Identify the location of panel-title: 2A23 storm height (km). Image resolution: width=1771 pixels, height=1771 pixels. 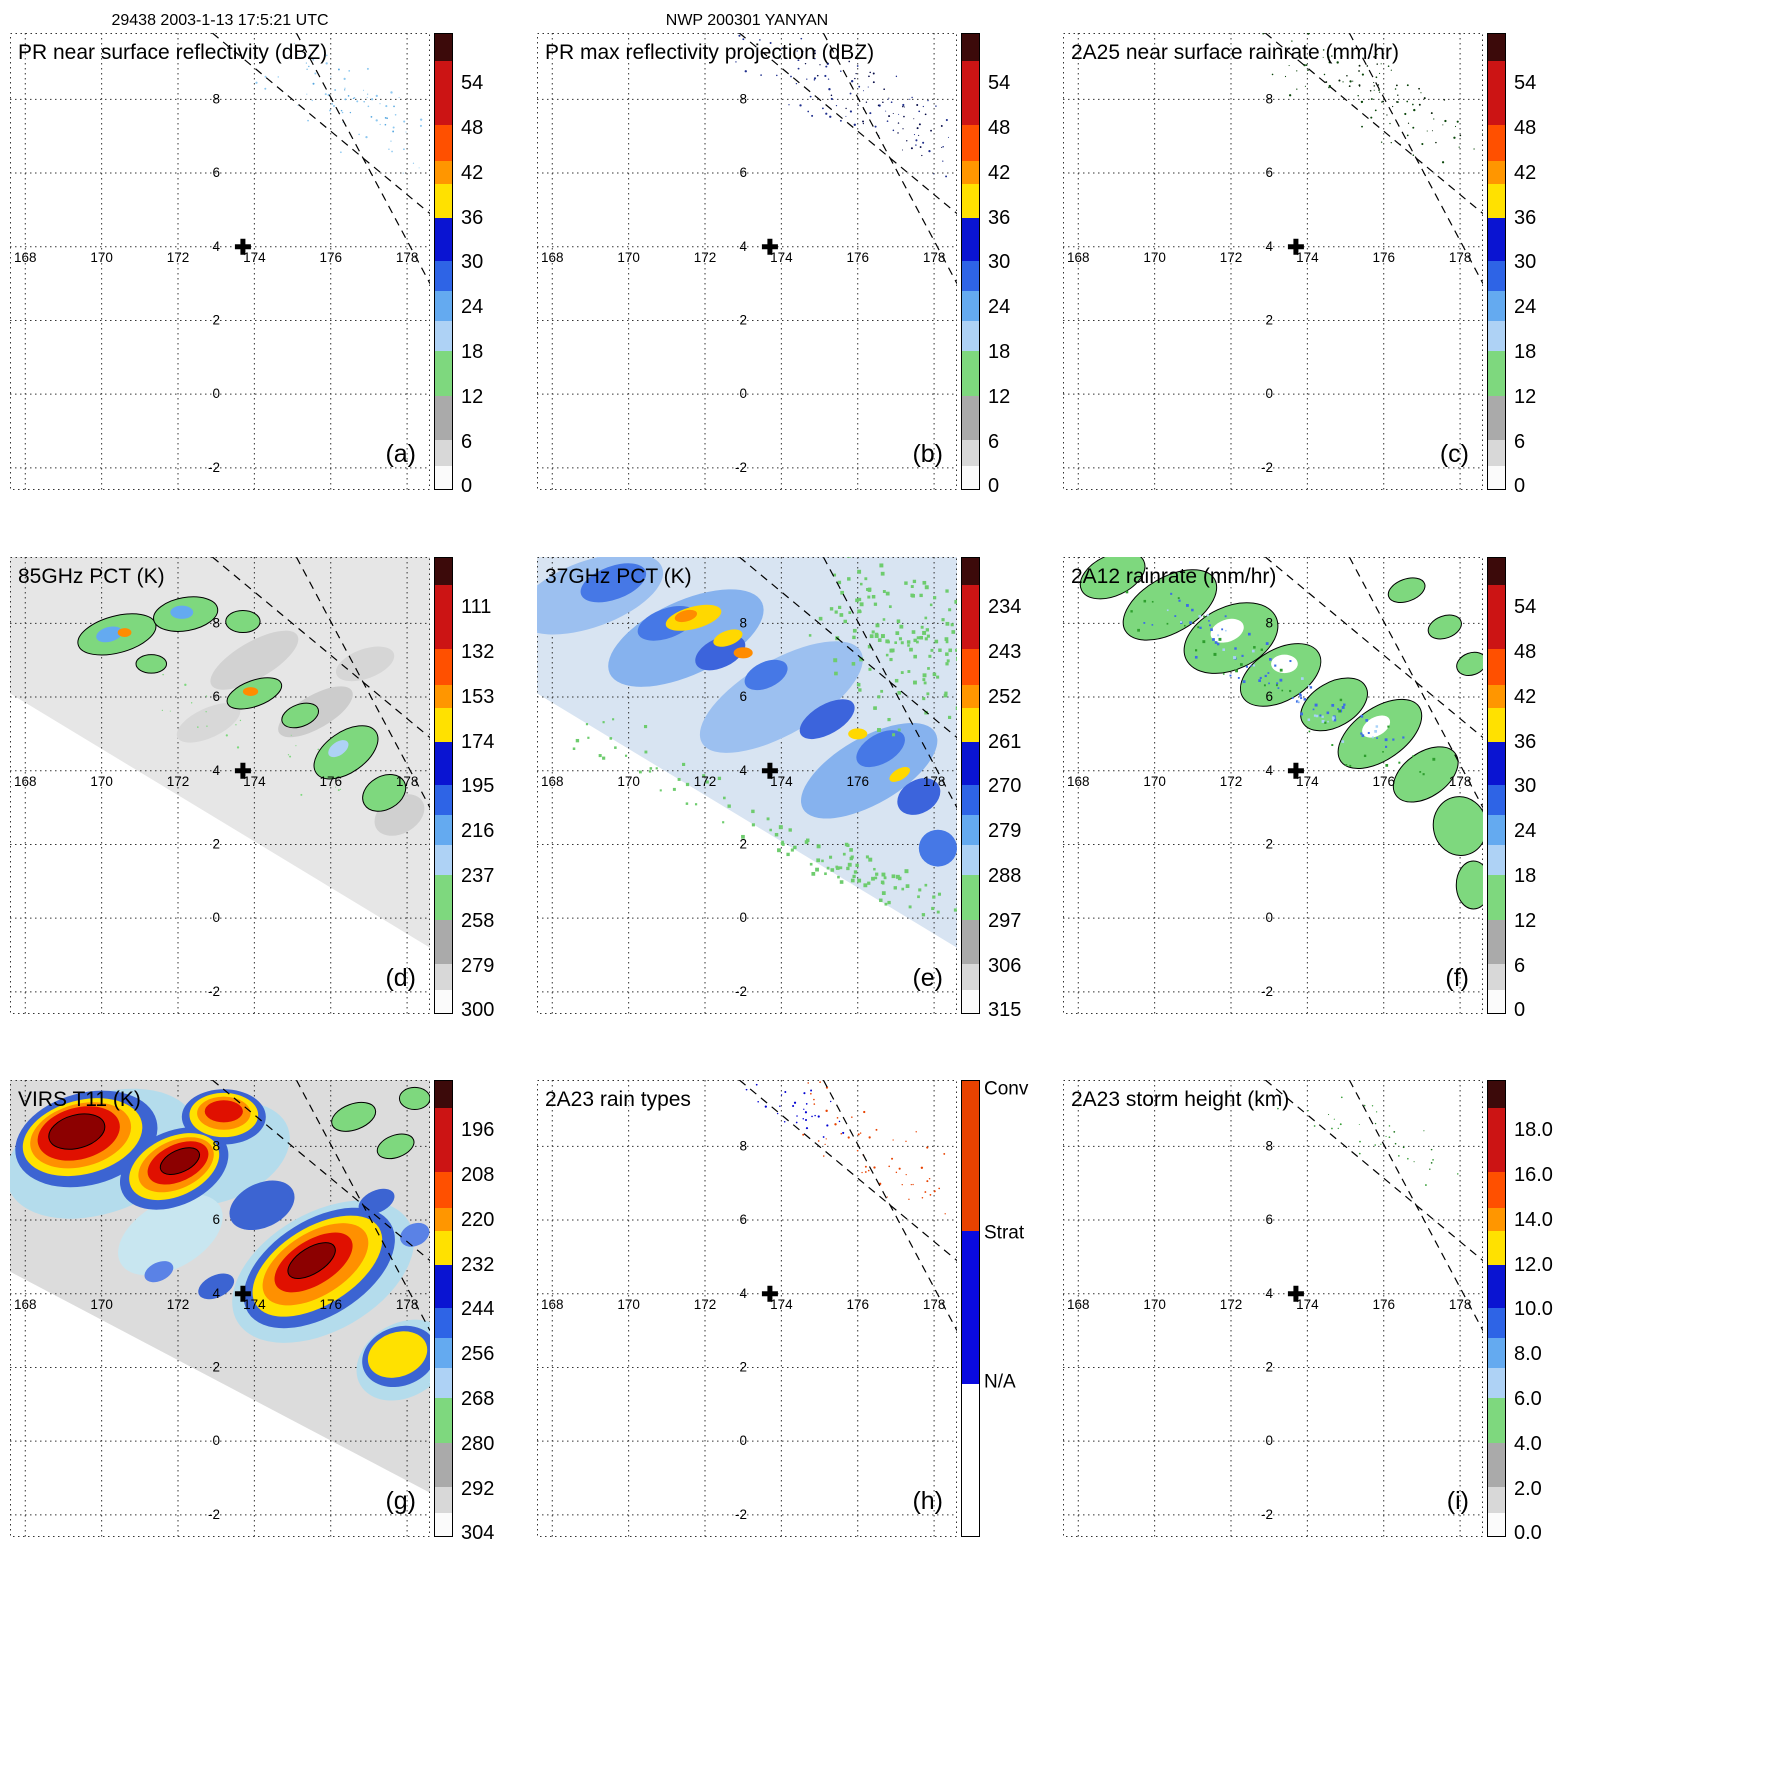
(1180, 1099).